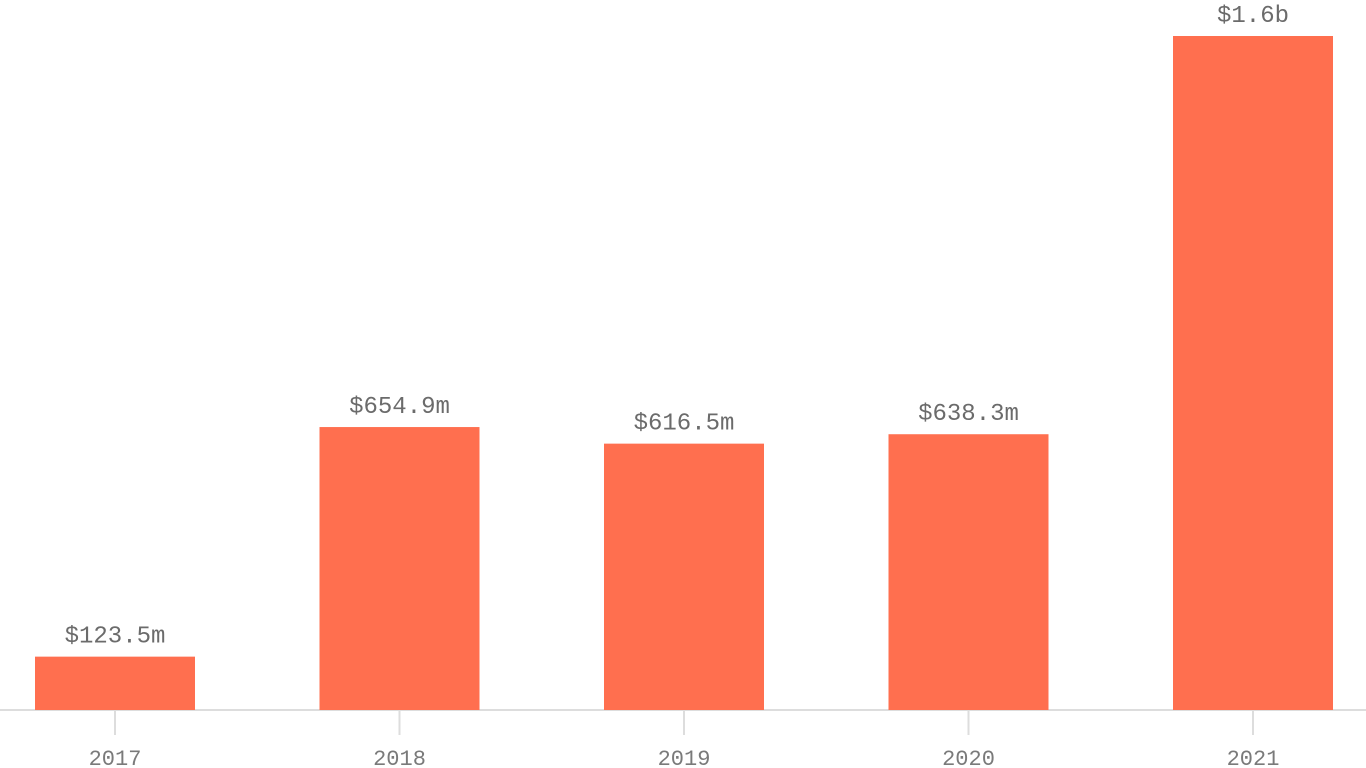  What do you see at coordinates (684, 424) in the screenshot?
I see `value-label: $616.5m` at bounding box center [684, 424].